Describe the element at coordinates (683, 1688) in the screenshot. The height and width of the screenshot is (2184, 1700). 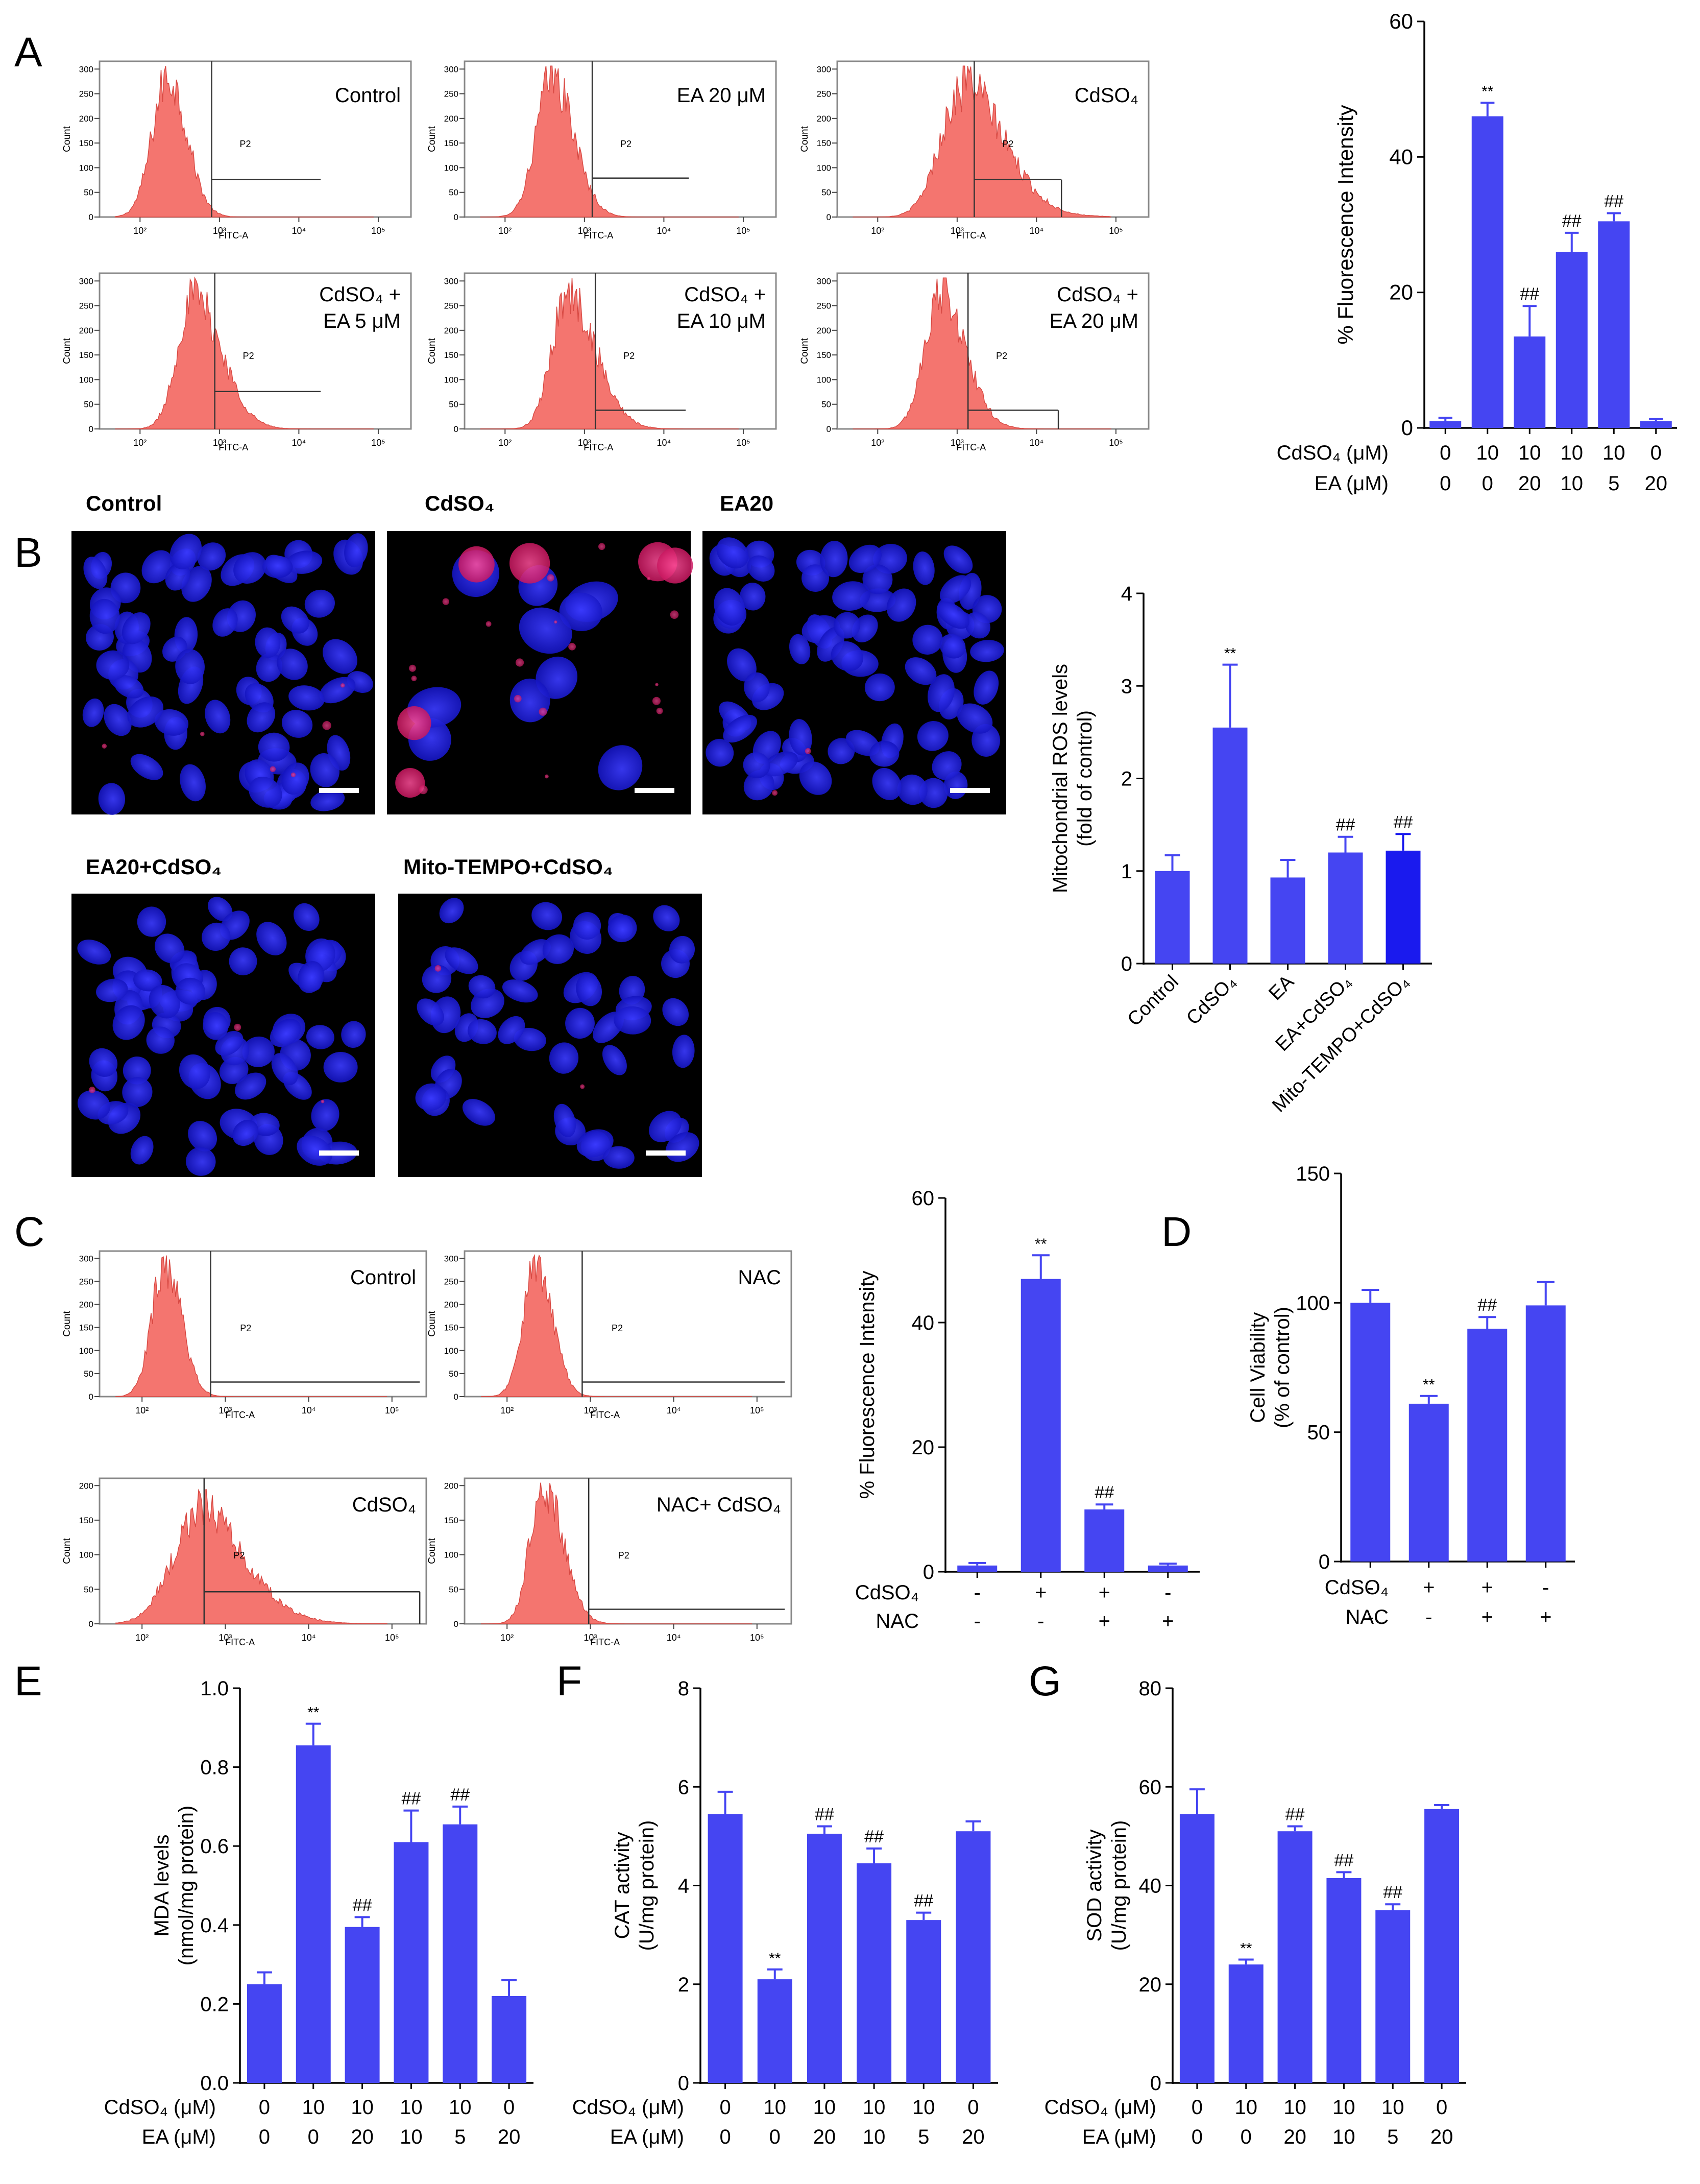
I see `y-tick-label: 8` at that location.